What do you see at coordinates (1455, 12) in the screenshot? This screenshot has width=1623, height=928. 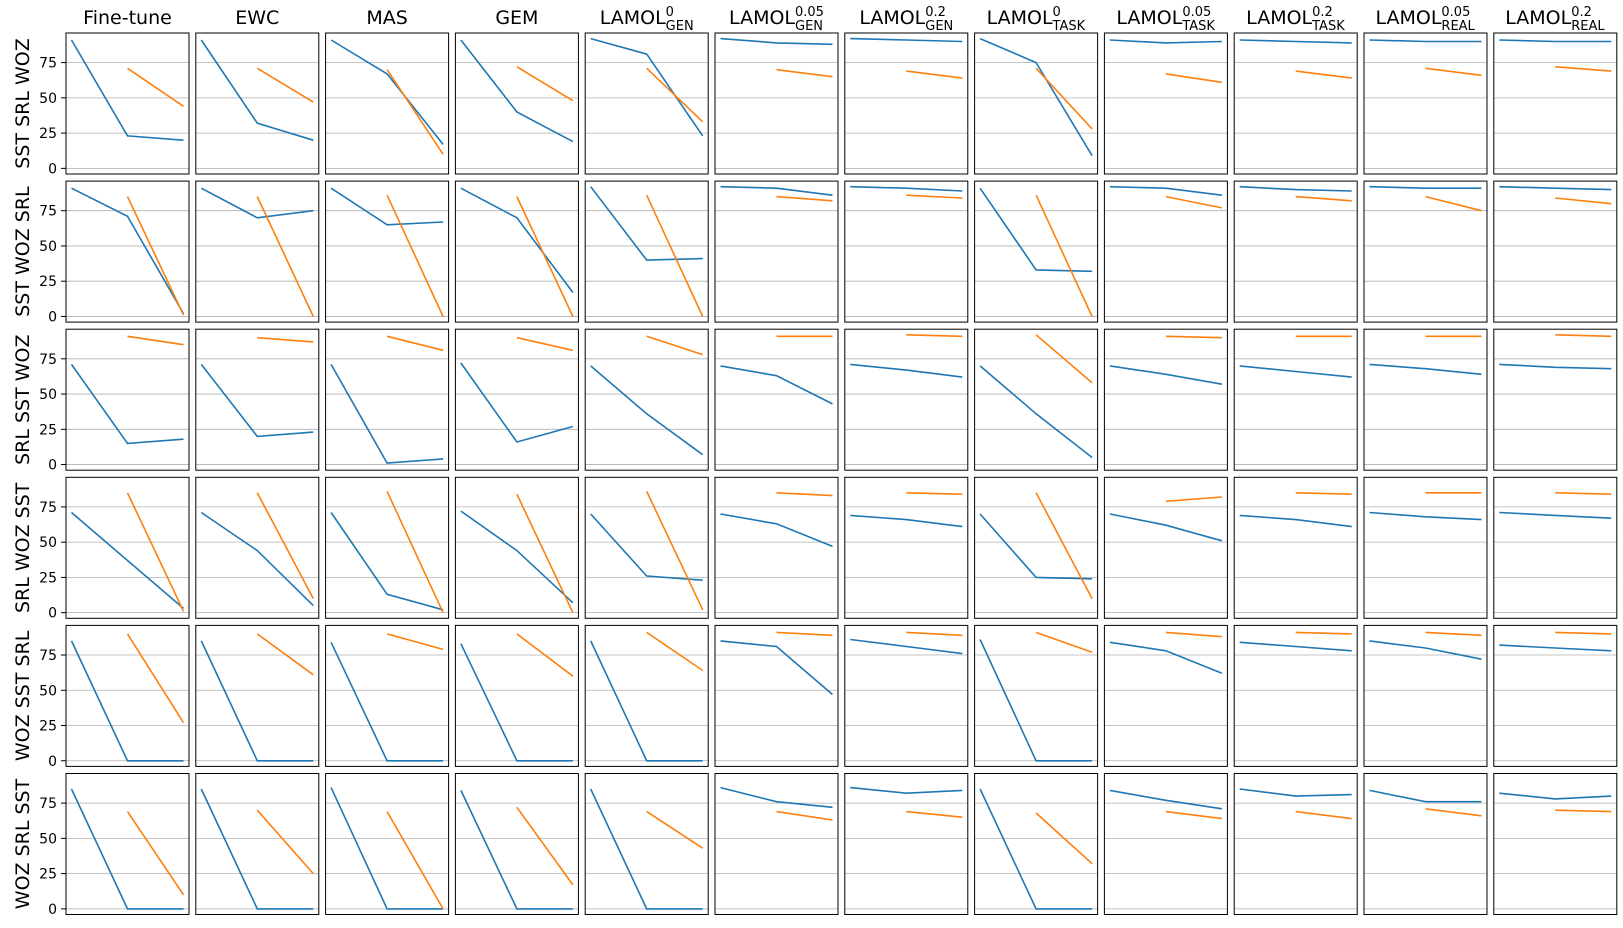 I see `column-title-sup: 0.05` at bounding box center [1455, 12].